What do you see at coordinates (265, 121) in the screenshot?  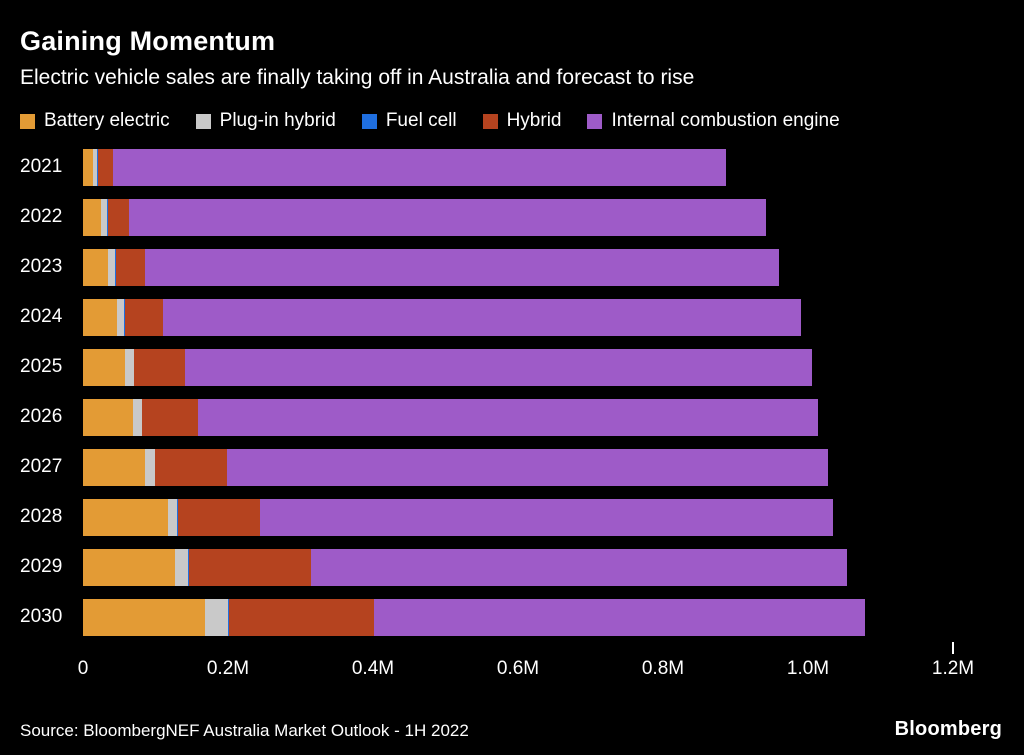 I see `legend-item-plug-in-hybrid: Plug-in hybrid` at bounding box center [265, 121].